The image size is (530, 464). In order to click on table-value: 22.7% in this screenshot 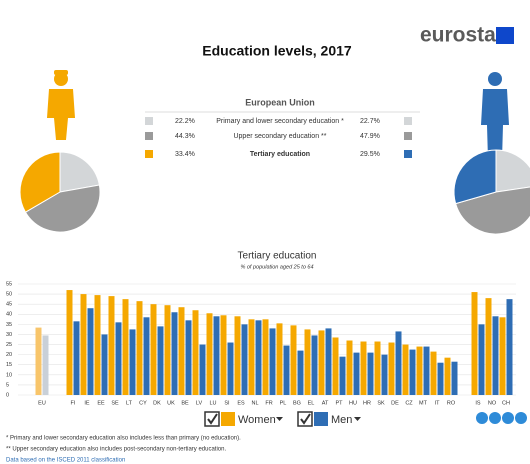, I will do `click(370, 121)`.